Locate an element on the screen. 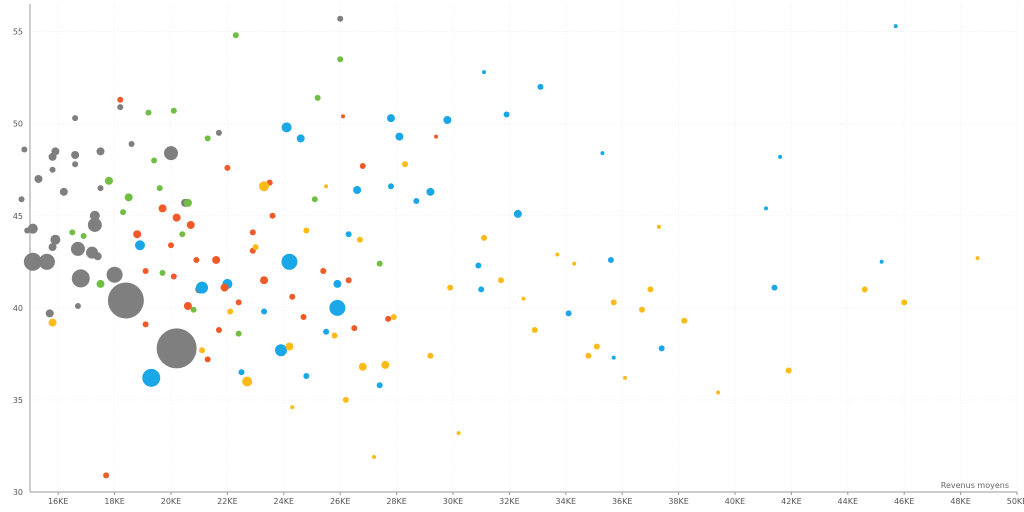 Image resolution: width=1024 pixels, height=512 pixels. x-tick-label: 28KE is located at coordinates (396, 501).